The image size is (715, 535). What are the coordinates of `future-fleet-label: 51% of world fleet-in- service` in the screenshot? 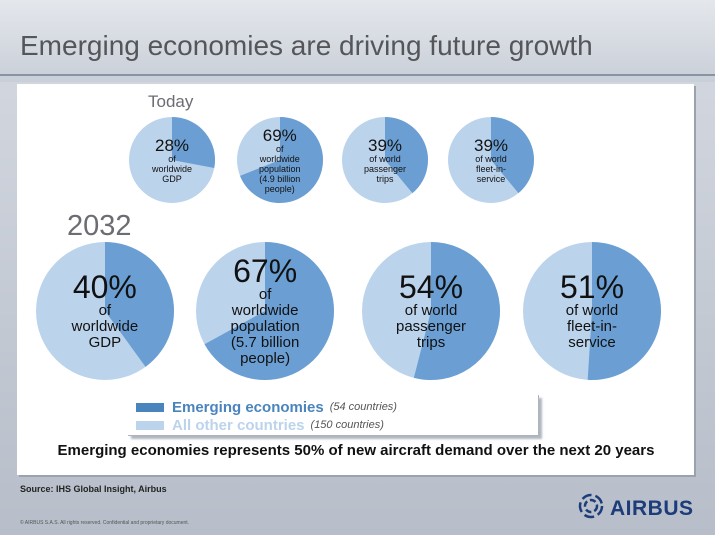 It's located at (592, 311).